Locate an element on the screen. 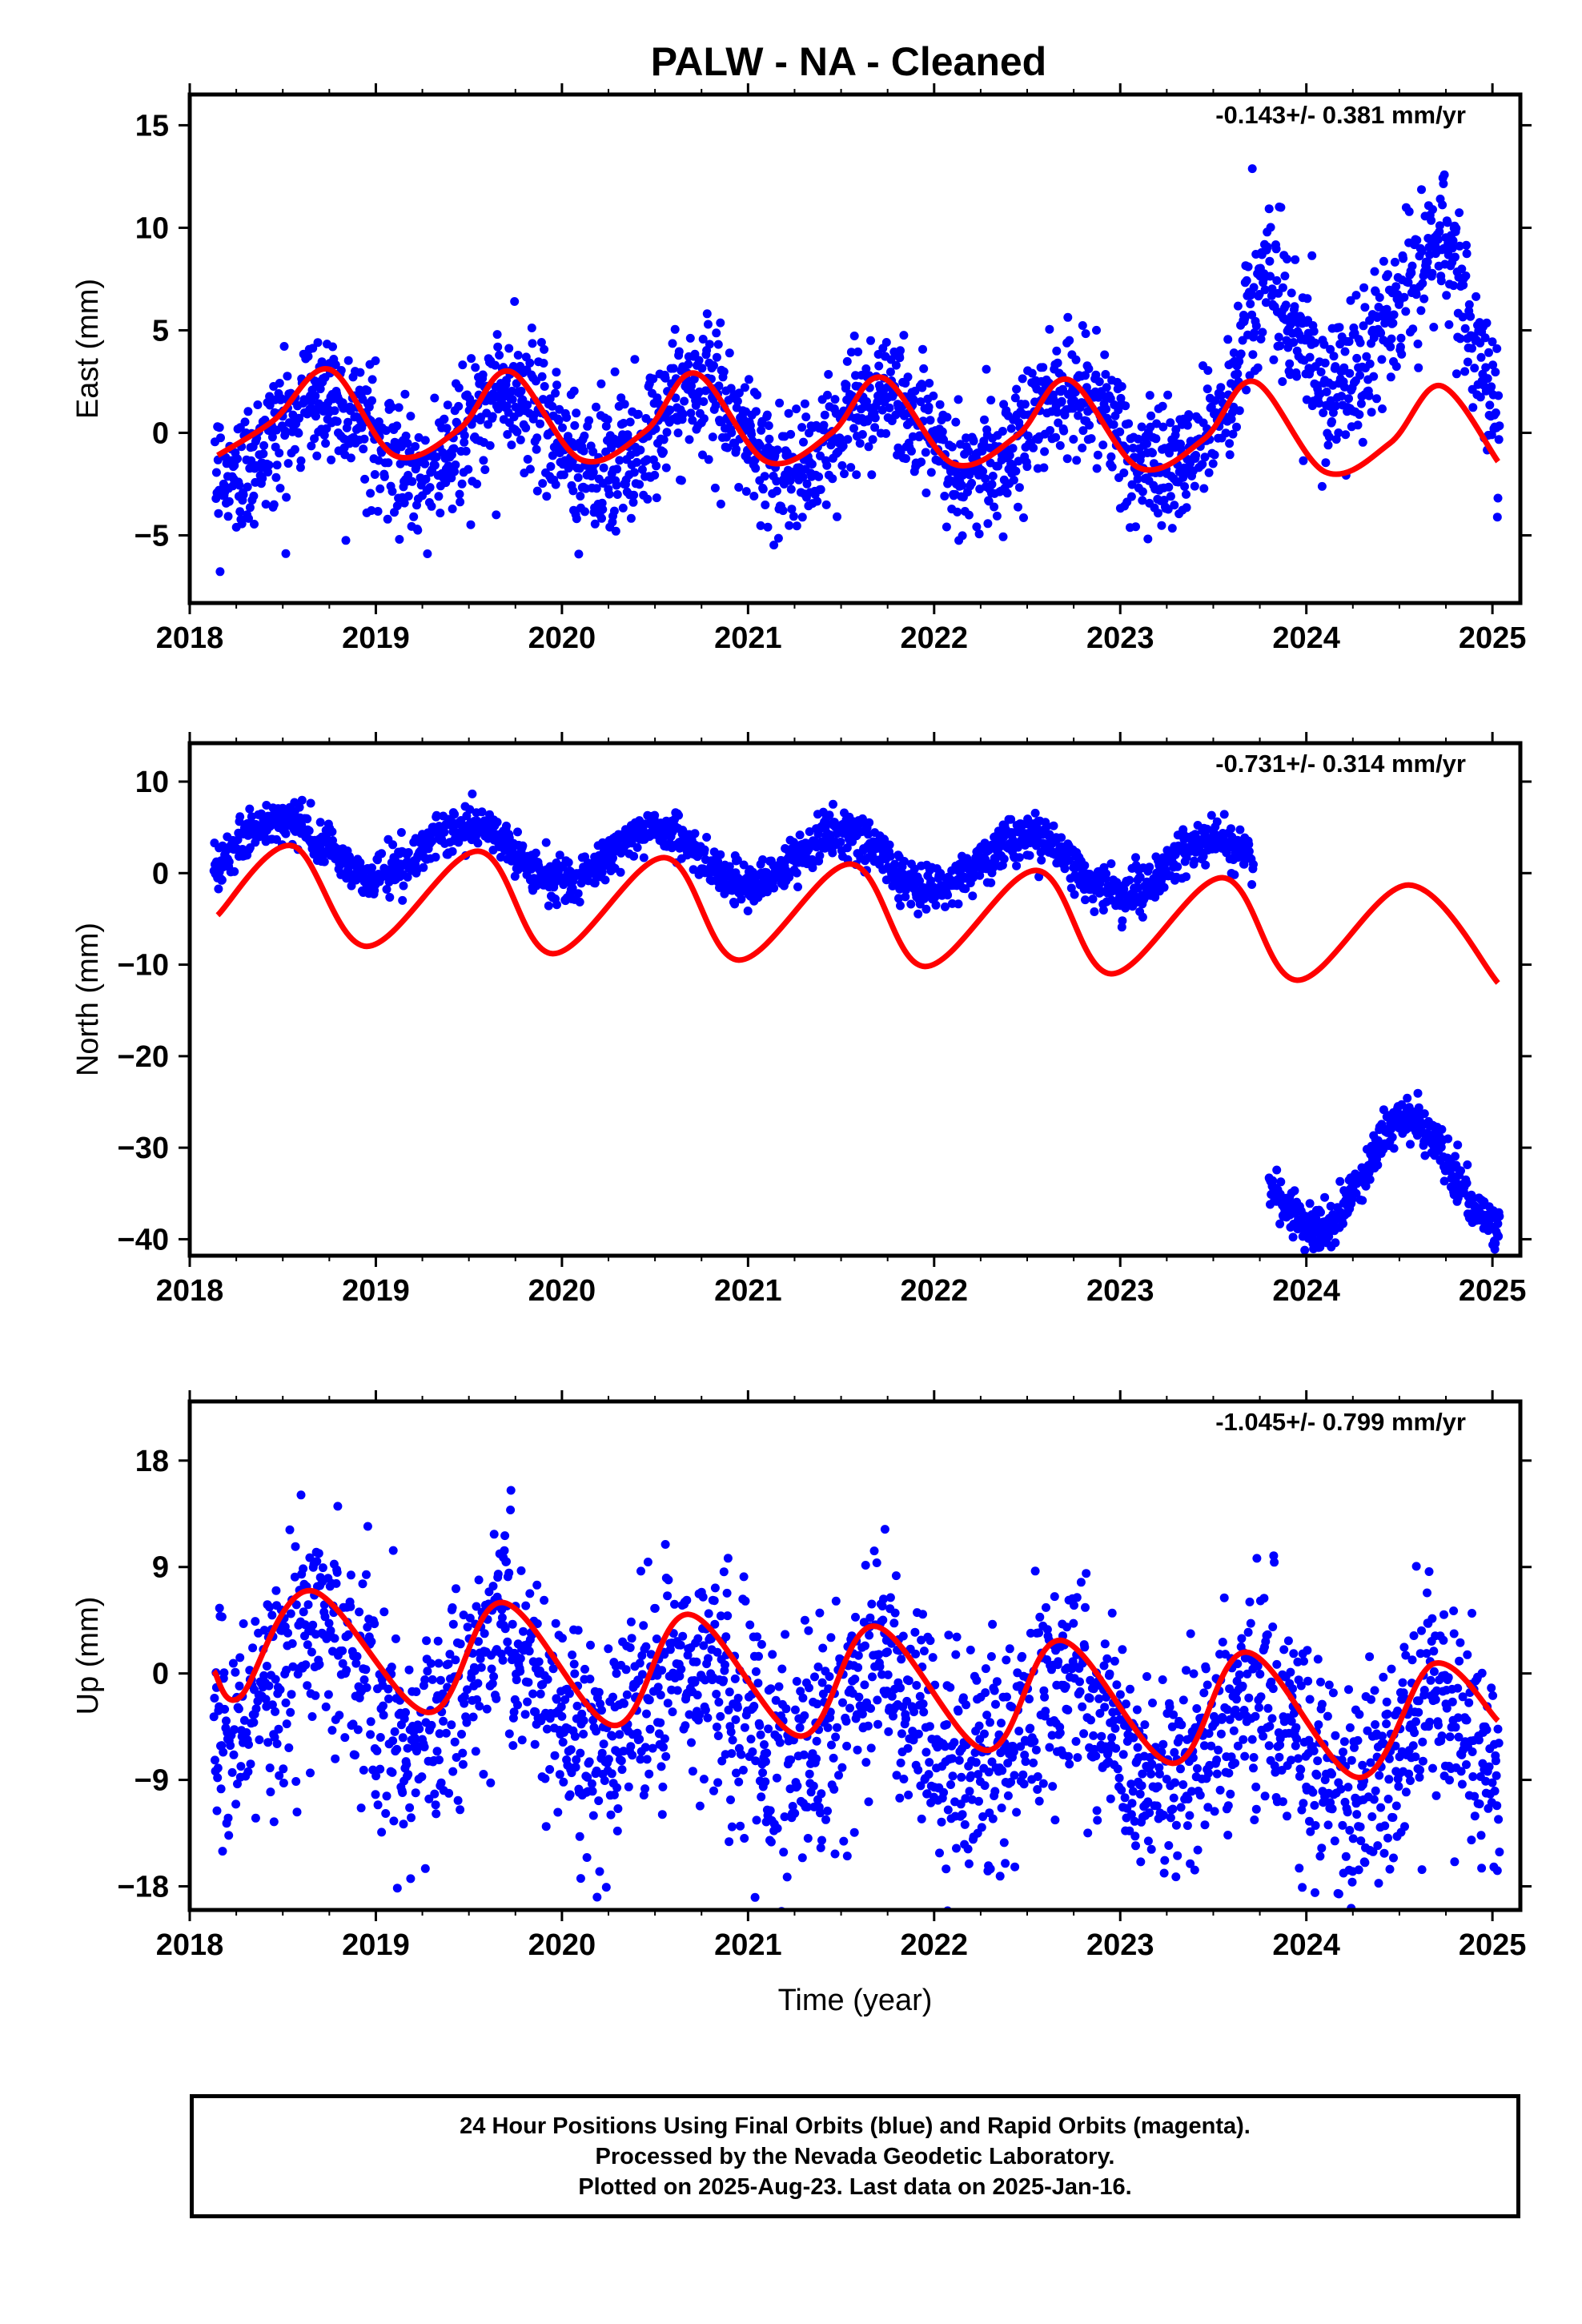 Image resolution: width=1582 pixels, height=2324 pixels. x-tick-label: 2020 is located at coordinates (562, 1945).